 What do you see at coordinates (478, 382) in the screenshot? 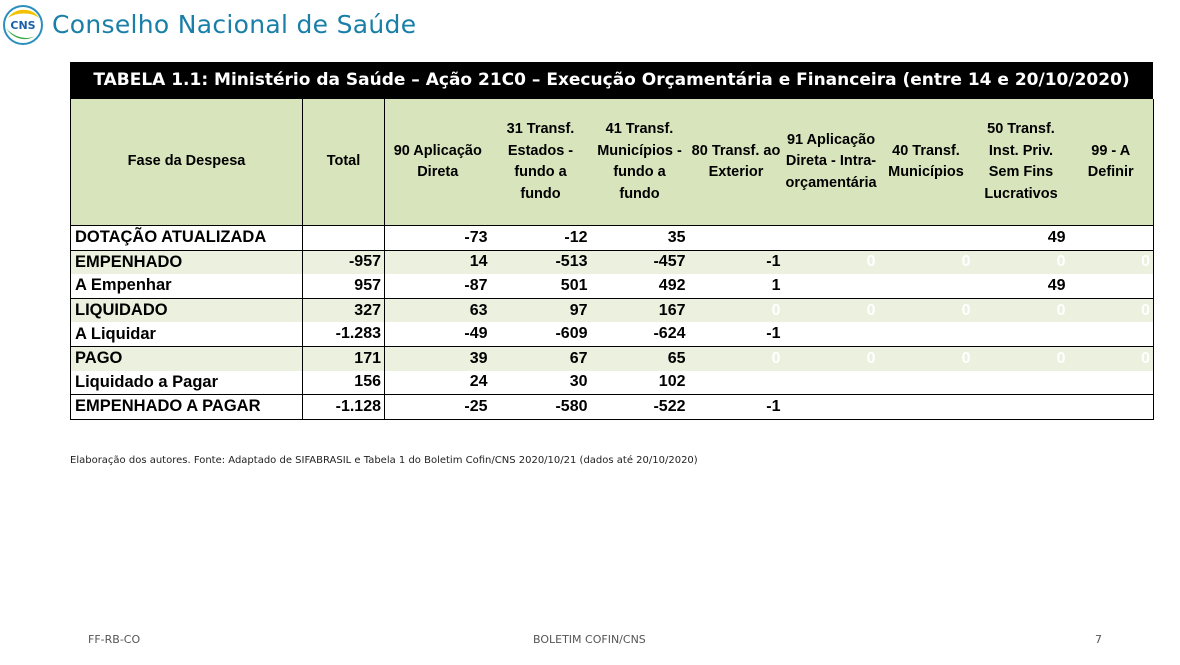
I see `cell-text: 24` at bounding box center [478, 382].